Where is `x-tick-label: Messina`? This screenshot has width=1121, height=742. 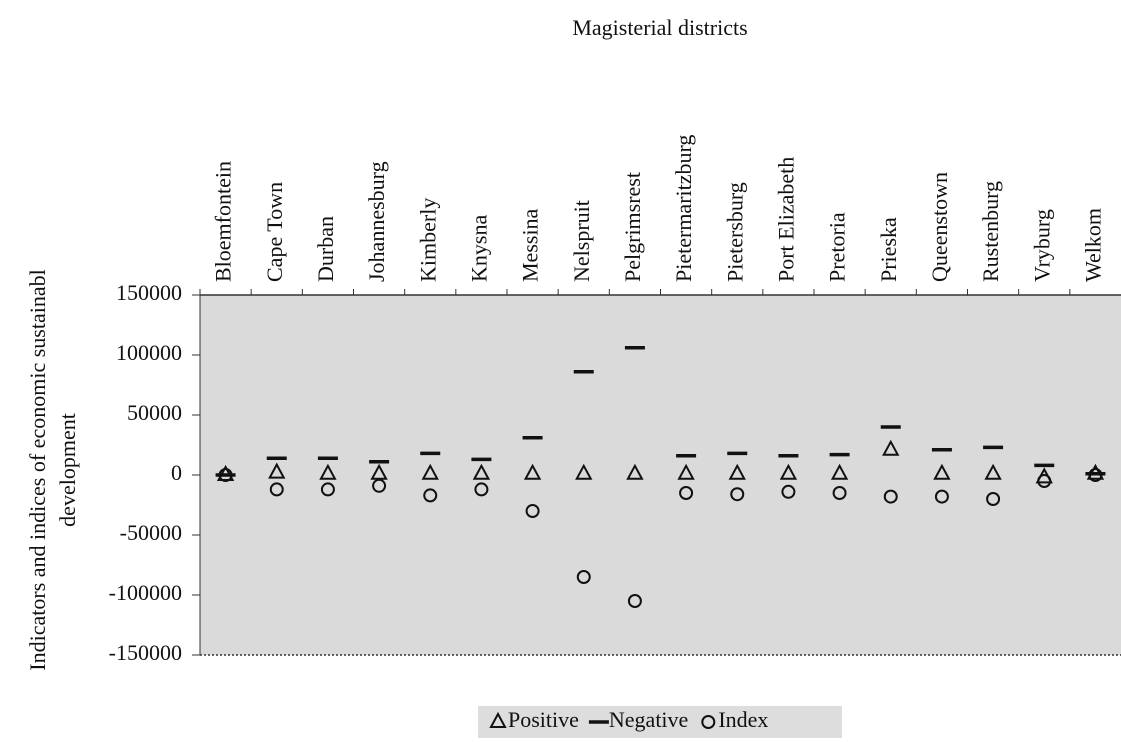
x-tick-label: Messina is located at coordinates (530, 245).